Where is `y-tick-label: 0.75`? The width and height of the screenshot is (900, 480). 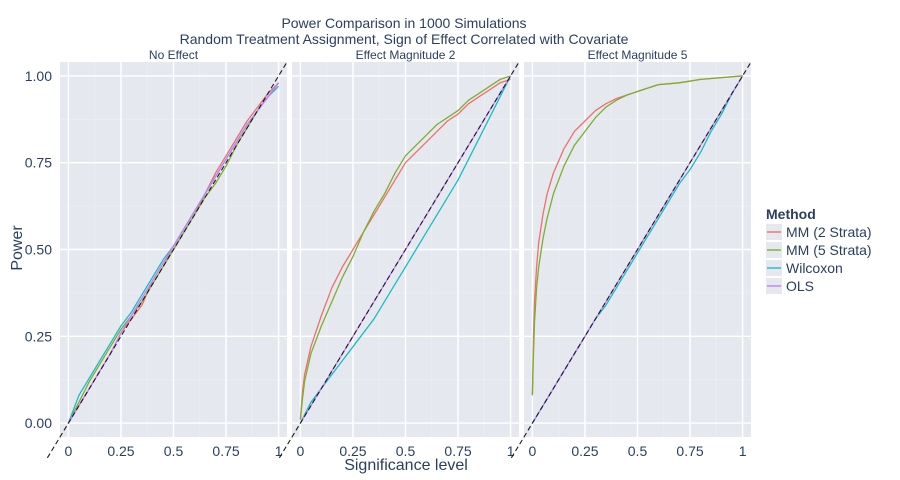
y-tick-label: 0.75 is located at coordinates (38, 163).